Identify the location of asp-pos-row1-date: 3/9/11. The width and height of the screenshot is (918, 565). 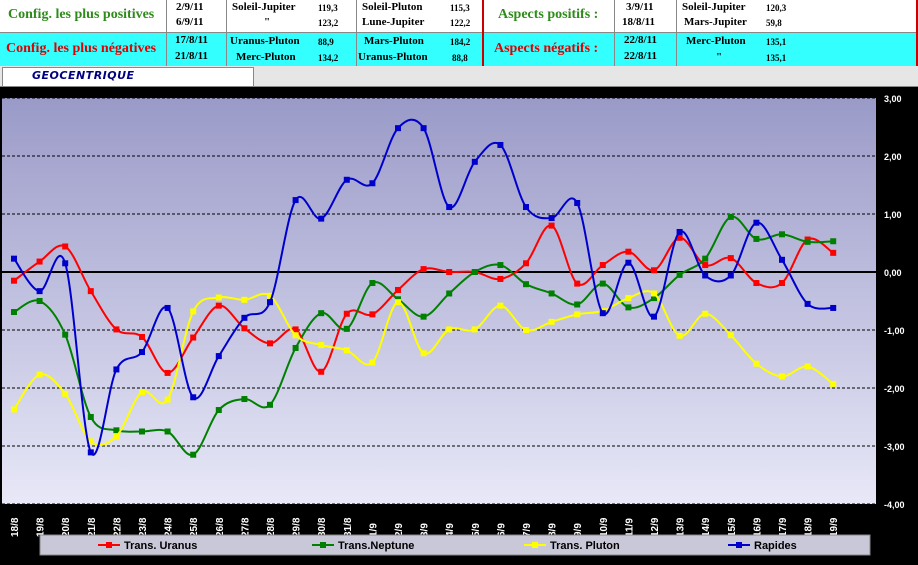
(640, 7).